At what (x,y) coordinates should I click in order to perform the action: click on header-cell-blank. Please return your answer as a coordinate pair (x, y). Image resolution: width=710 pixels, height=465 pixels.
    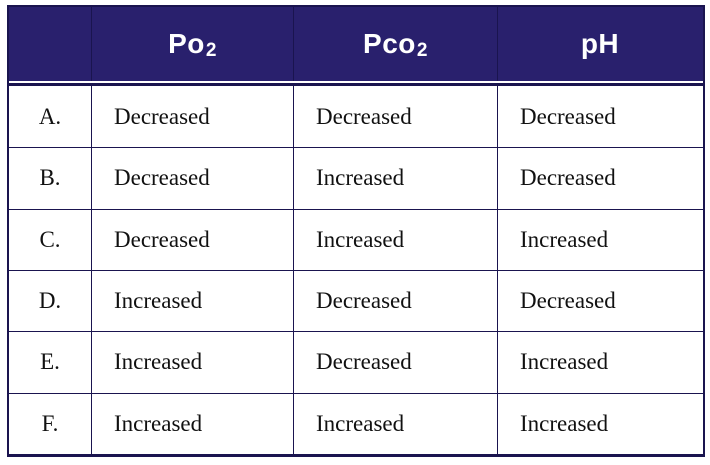
    Looking at the image, I should click on (50, 44).